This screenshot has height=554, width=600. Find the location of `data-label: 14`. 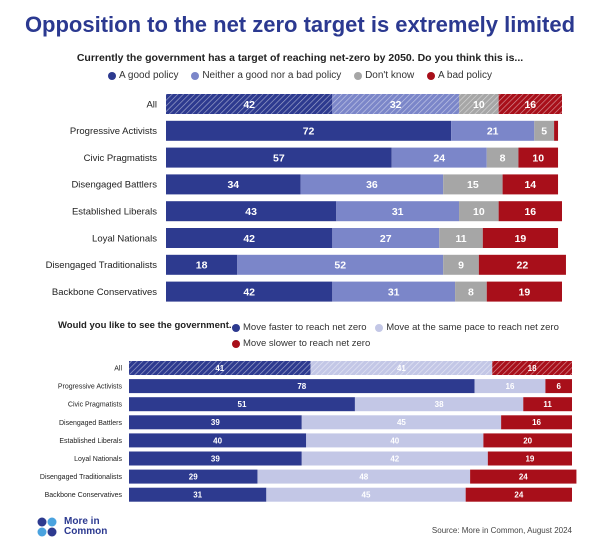

data-label: 14 is located at coordinates (530, 185).